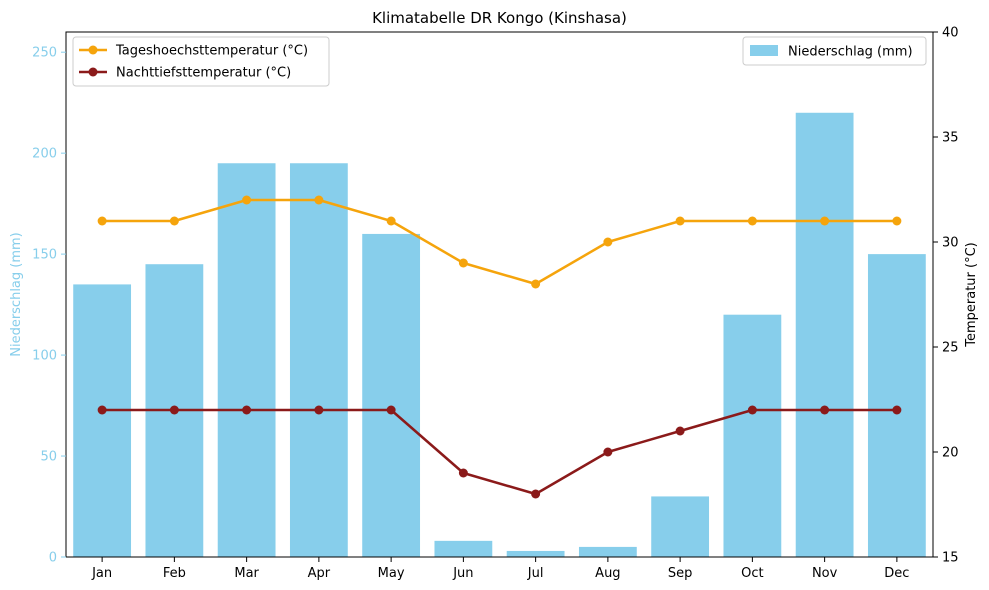 The image size is (989, 590). Describe the element at coordinates (680, 526) in the screenshot. I see `precip-bar-sep` at that location.